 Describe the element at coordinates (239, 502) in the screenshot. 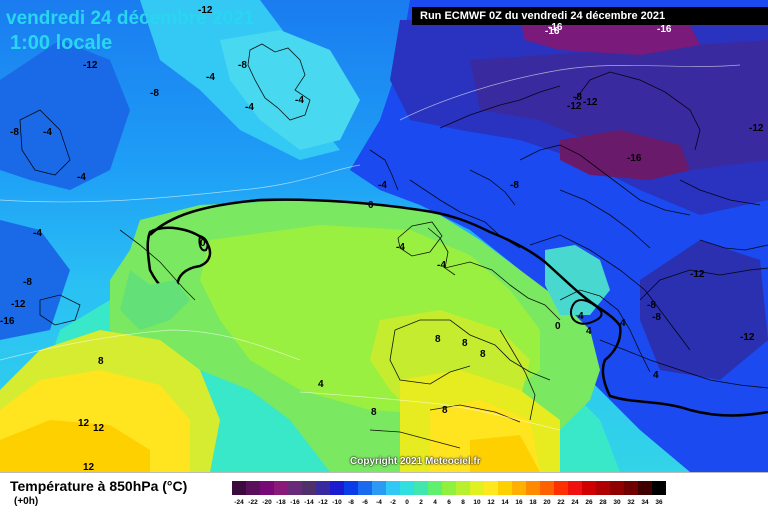

I see `scale-label: -24` at that location.